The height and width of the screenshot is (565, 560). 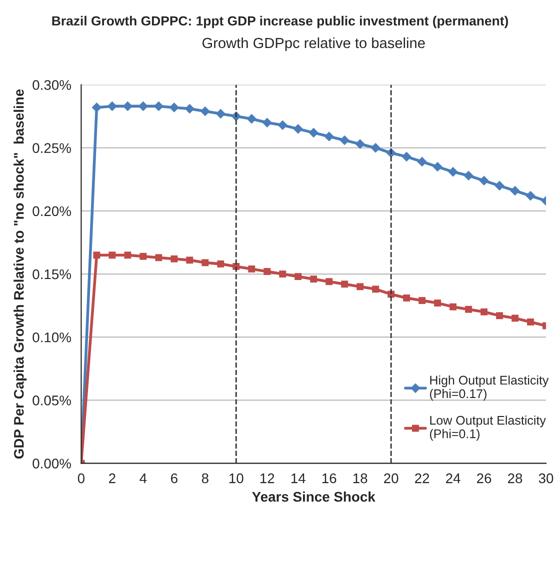 I want to click on x-tick-label: 0, so click(x=81, y=478).